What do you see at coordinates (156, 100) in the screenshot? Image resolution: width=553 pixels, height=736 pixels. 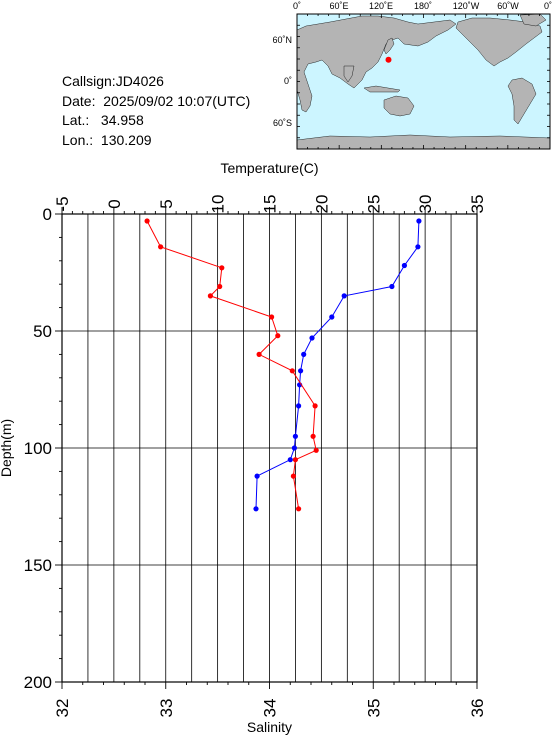 I see `date-text: Date: 2025/09/02 10:07(UTC)` at bounding box center [156, 100].